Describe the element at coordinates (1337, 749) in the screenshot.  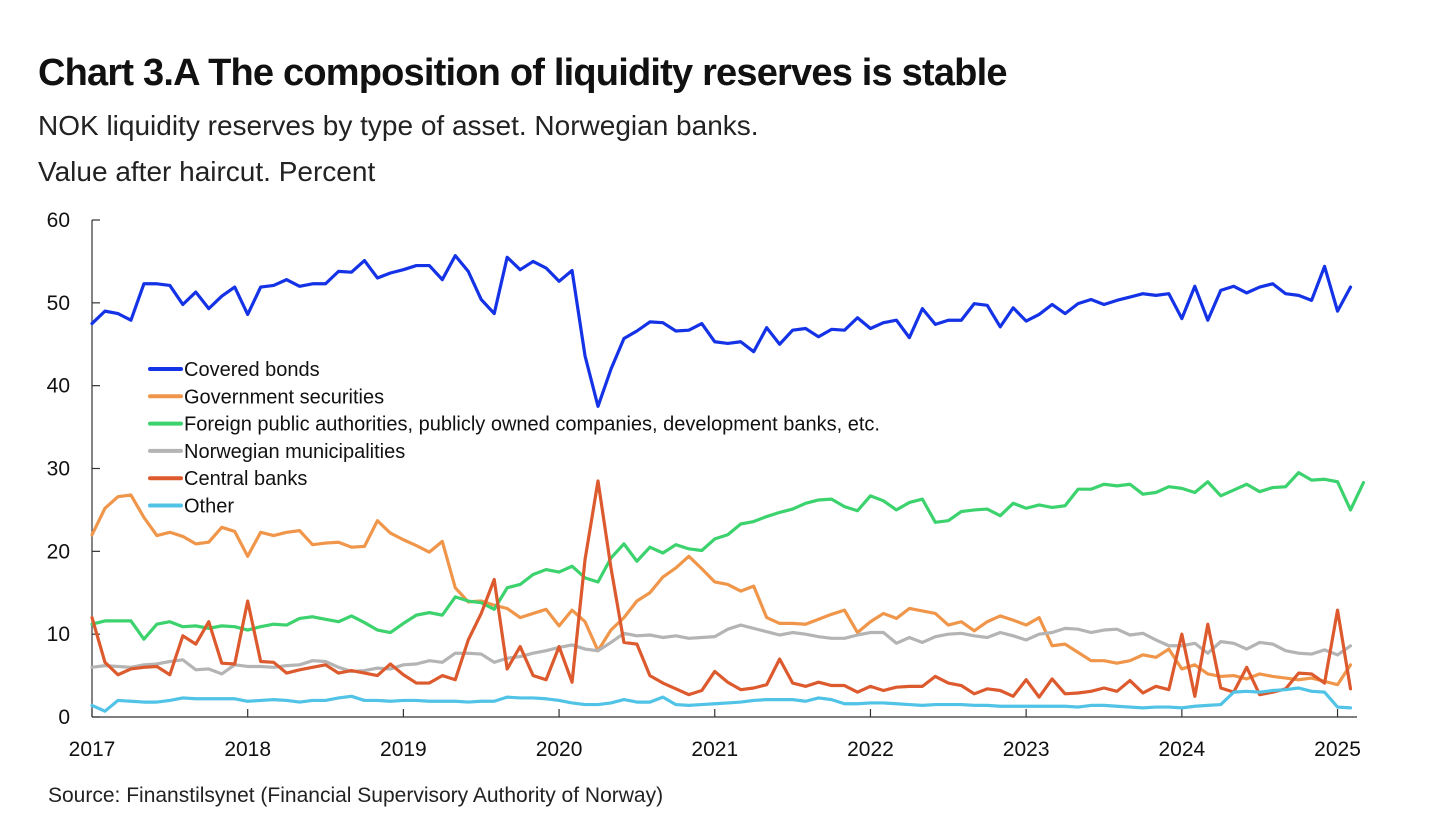
I see `x-tick-label: 2025` at that location.